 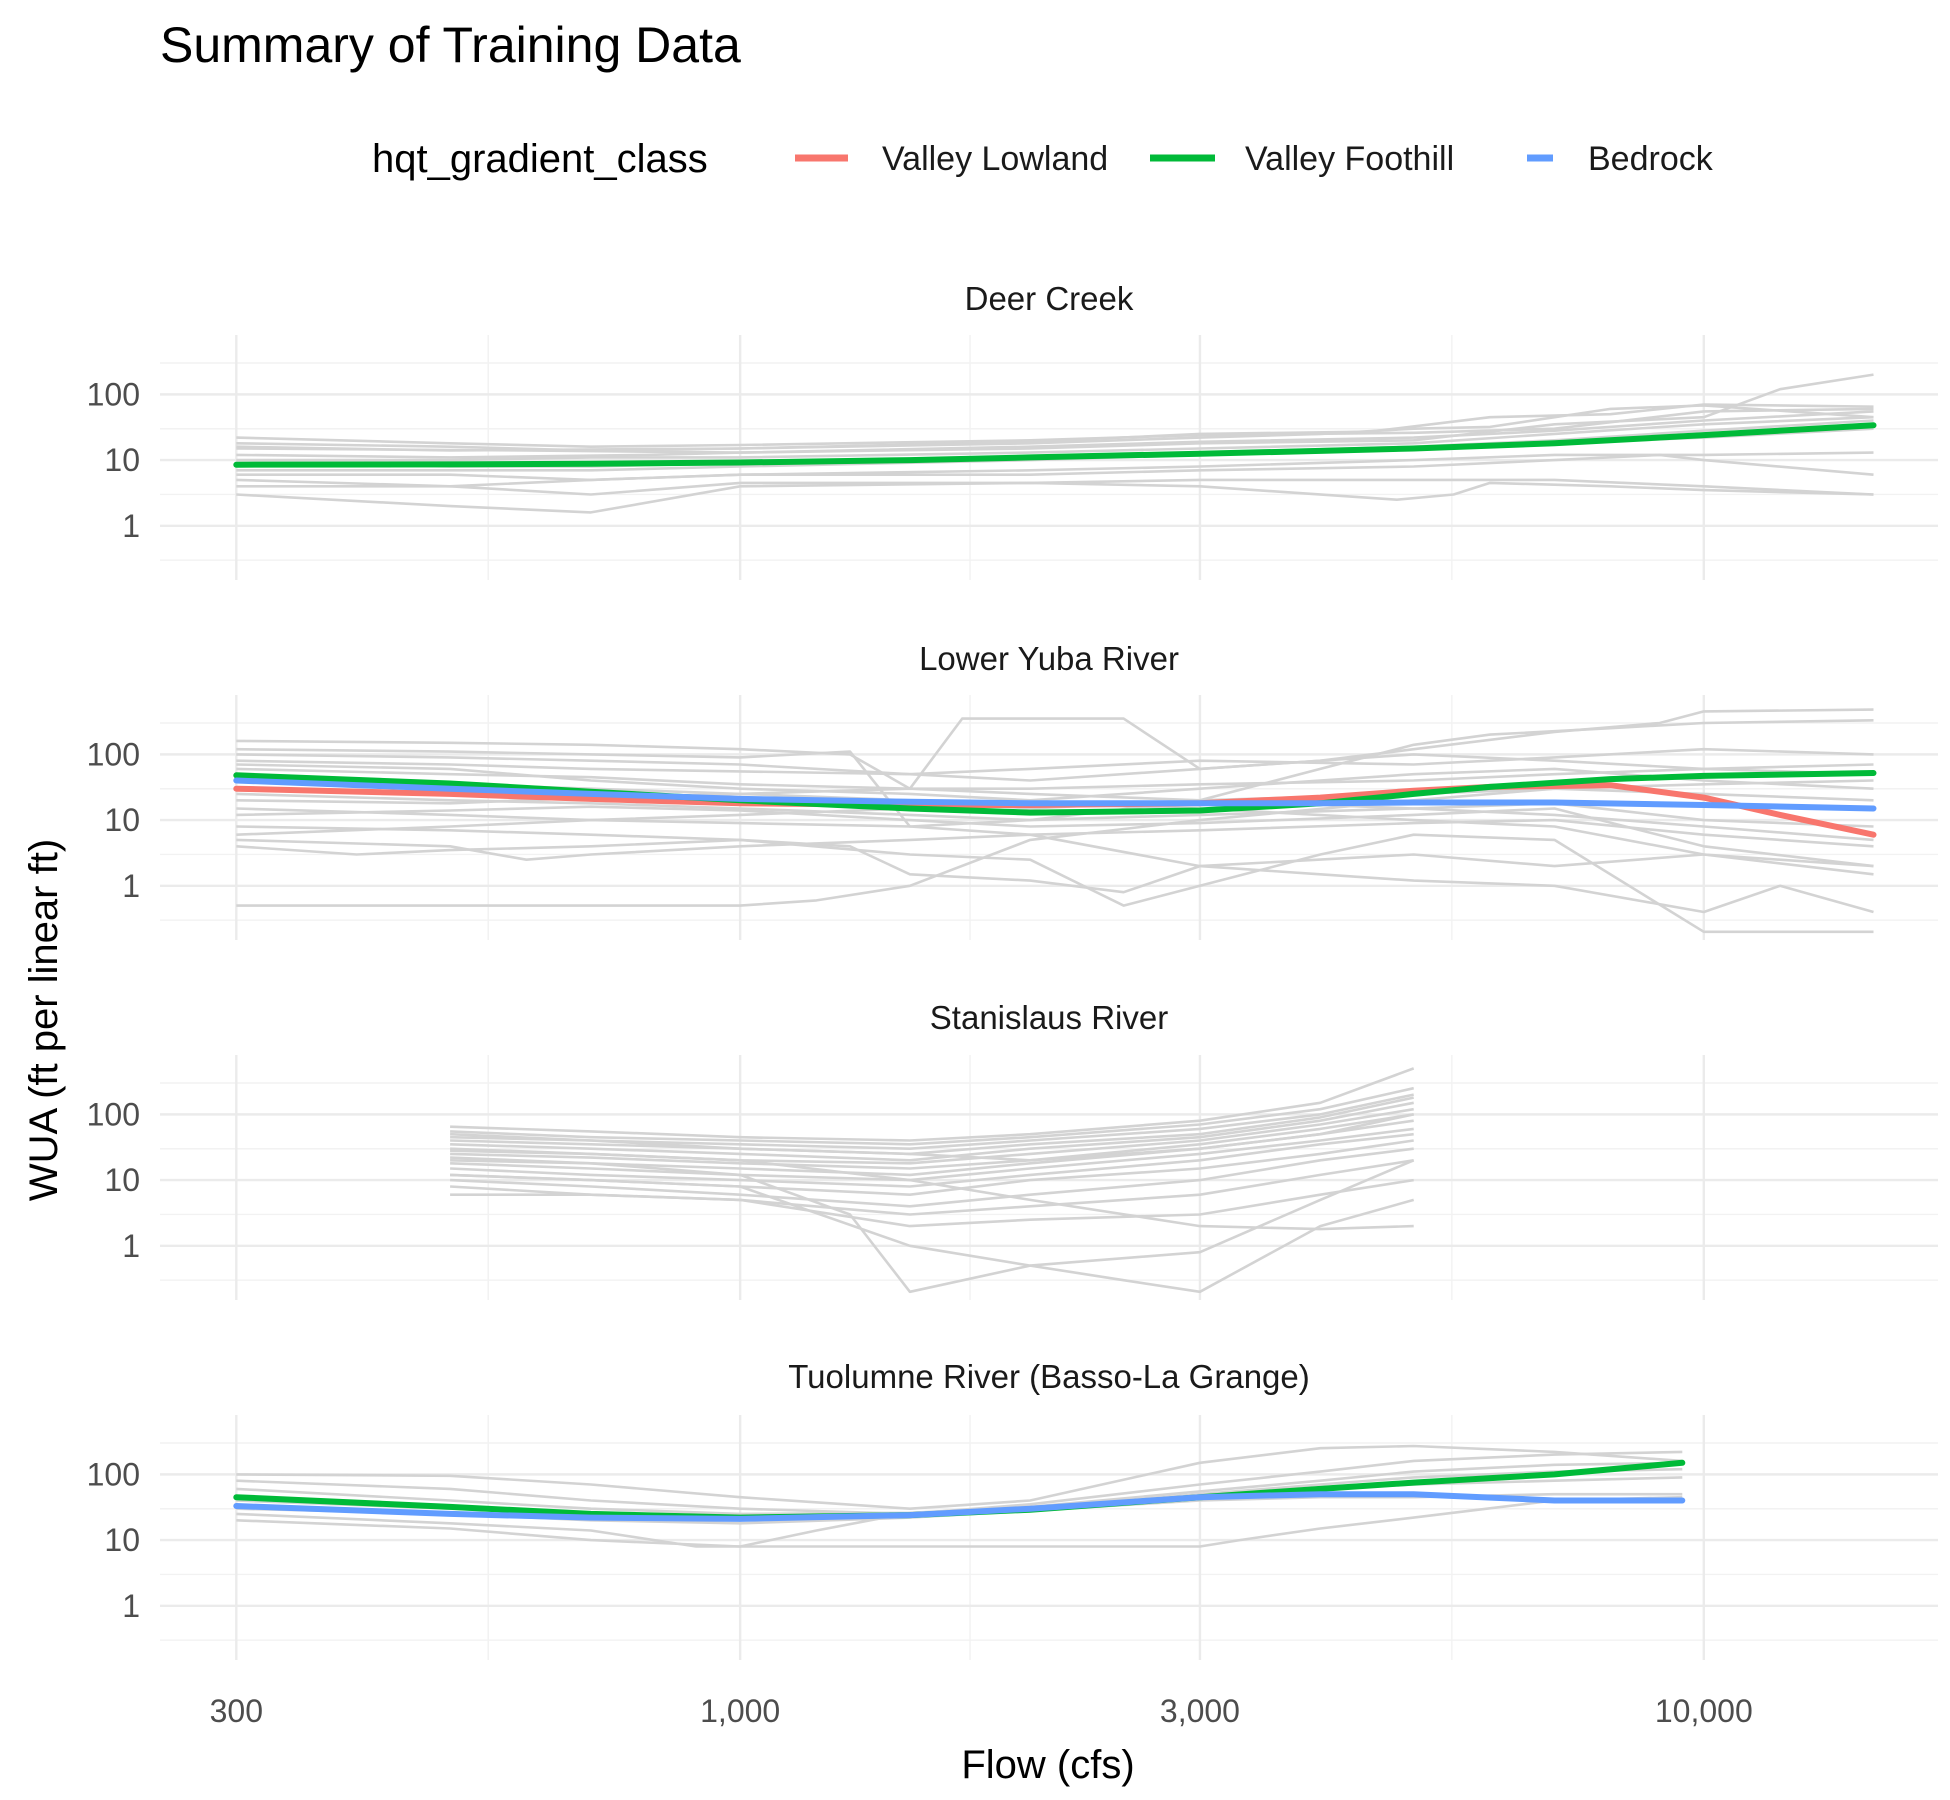 What do you see at coordinates (1049, 298) in the screenshot?
I see `strip-label-deer-creek: Deer Creek` at bounding box center [1049, 298].